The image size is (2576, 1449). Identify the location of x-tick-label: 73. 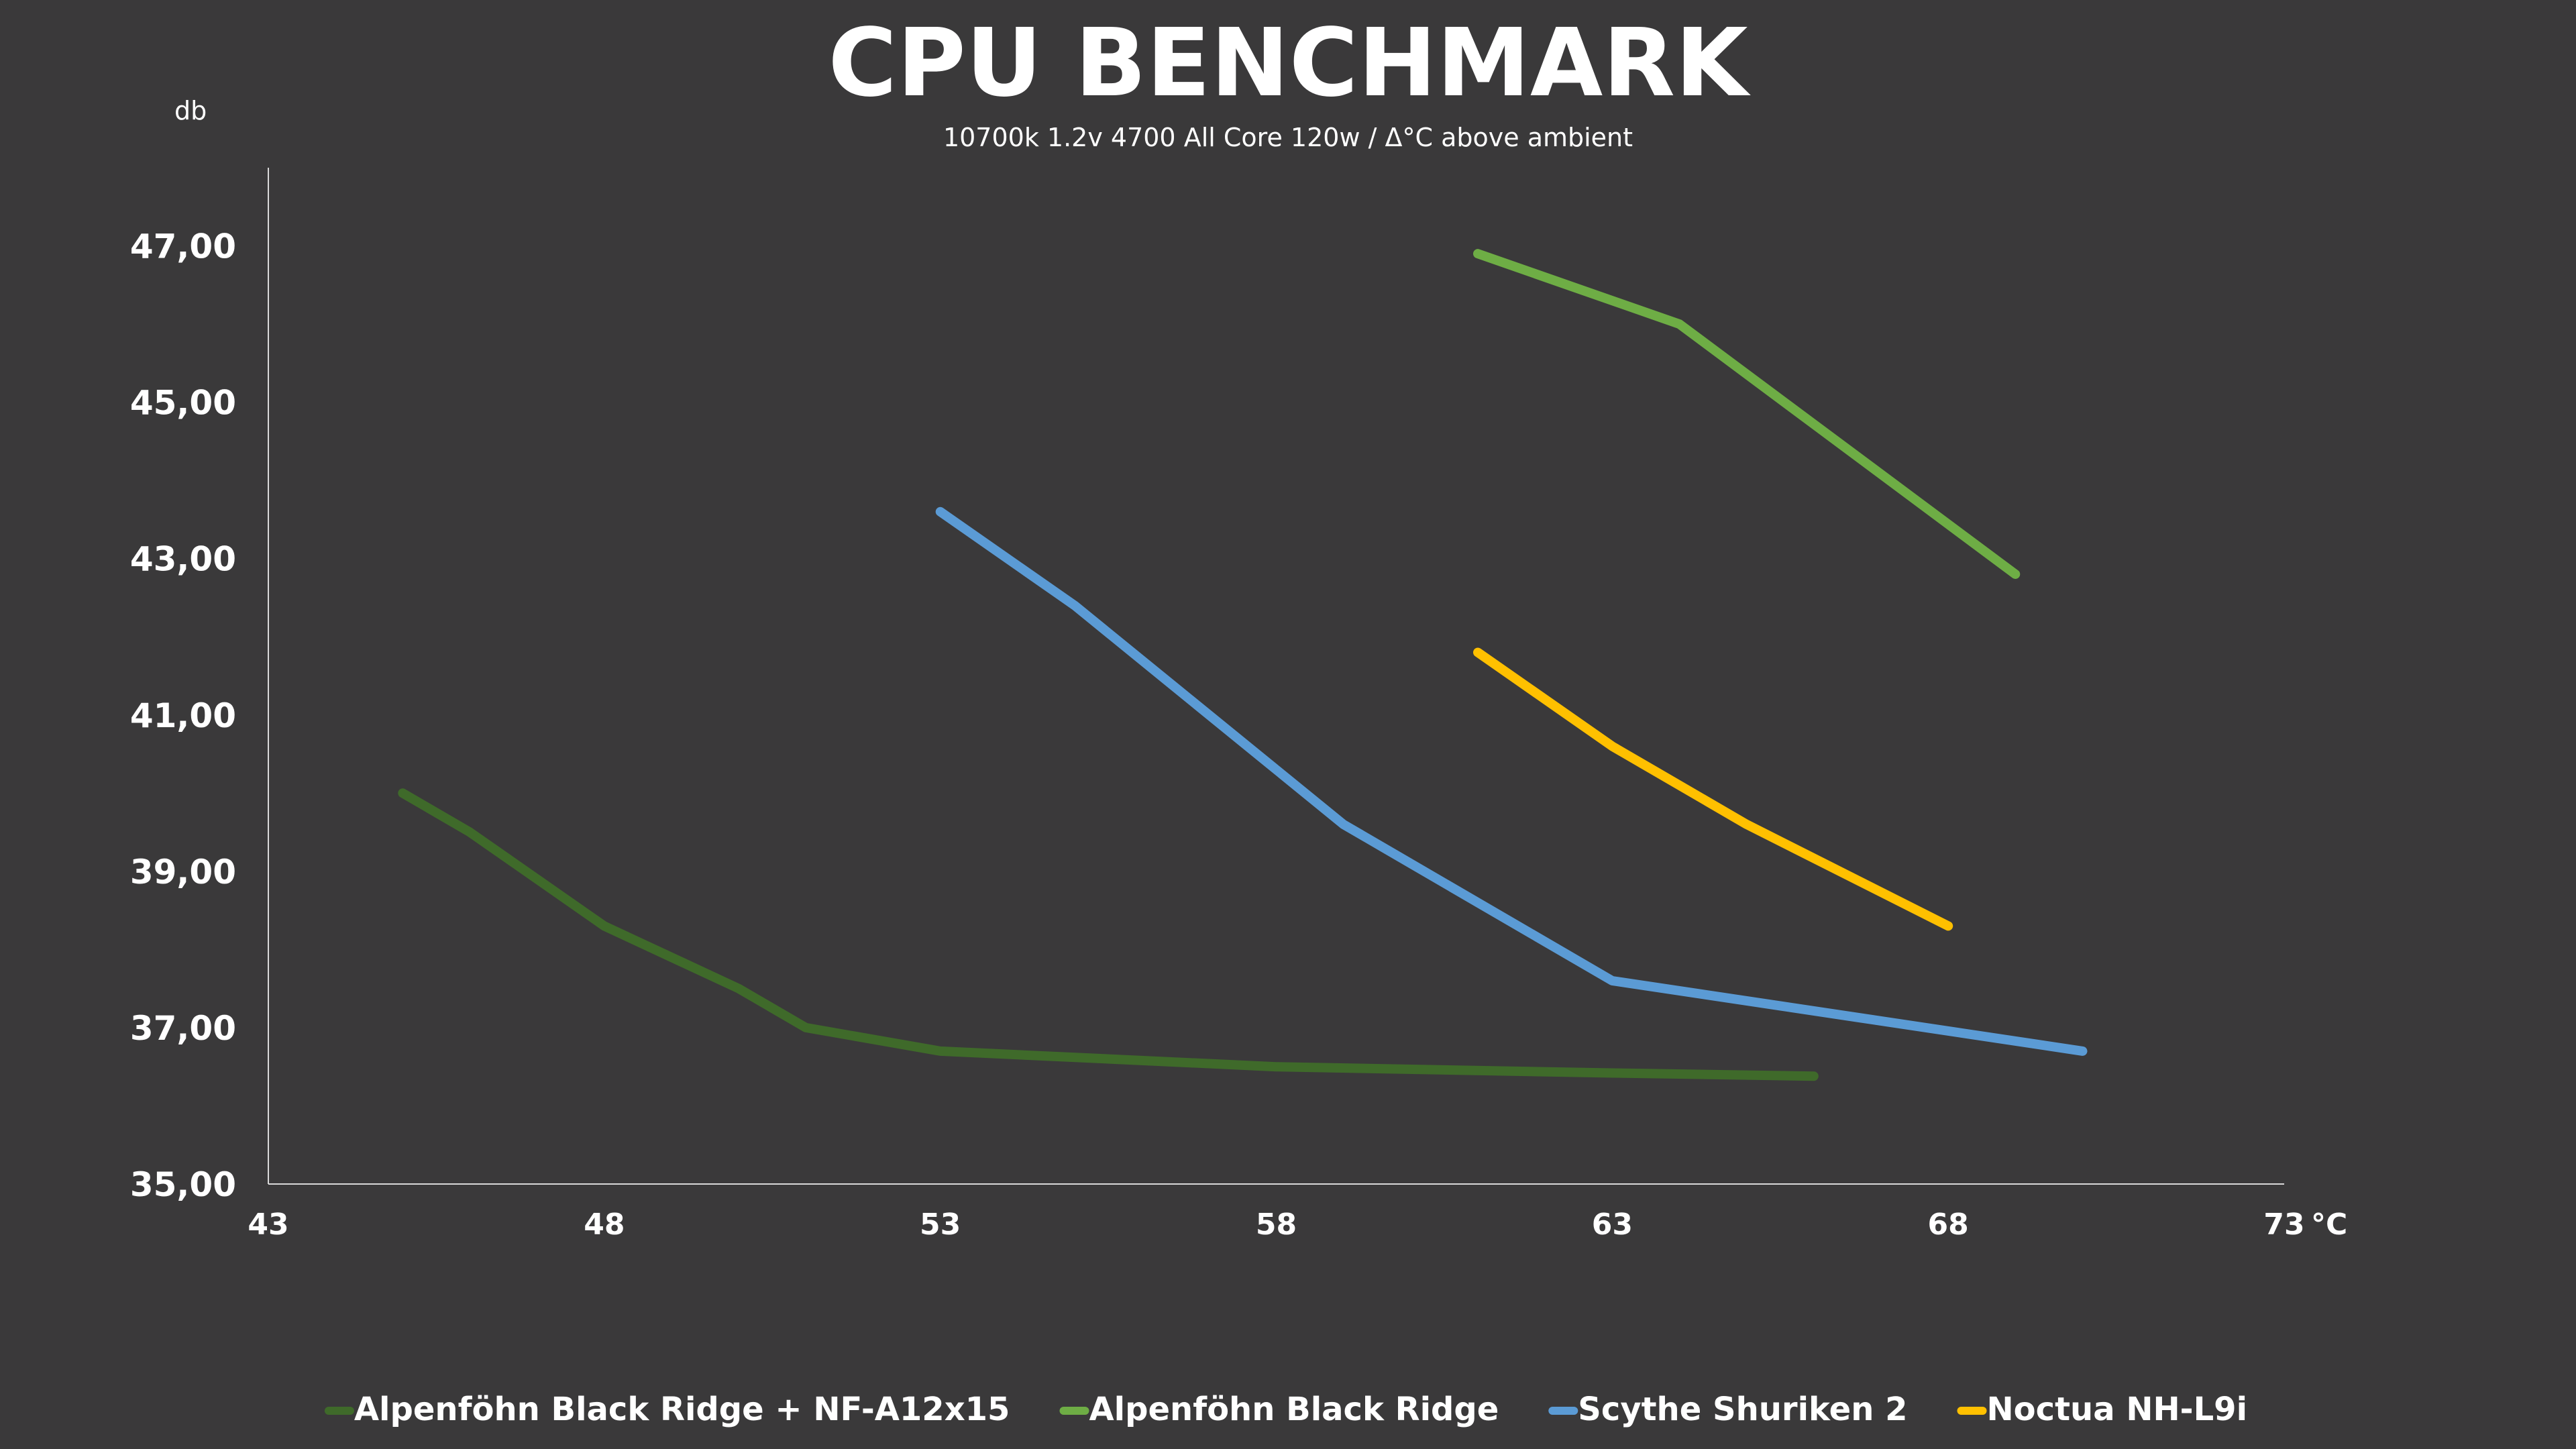
(2283, 1225).